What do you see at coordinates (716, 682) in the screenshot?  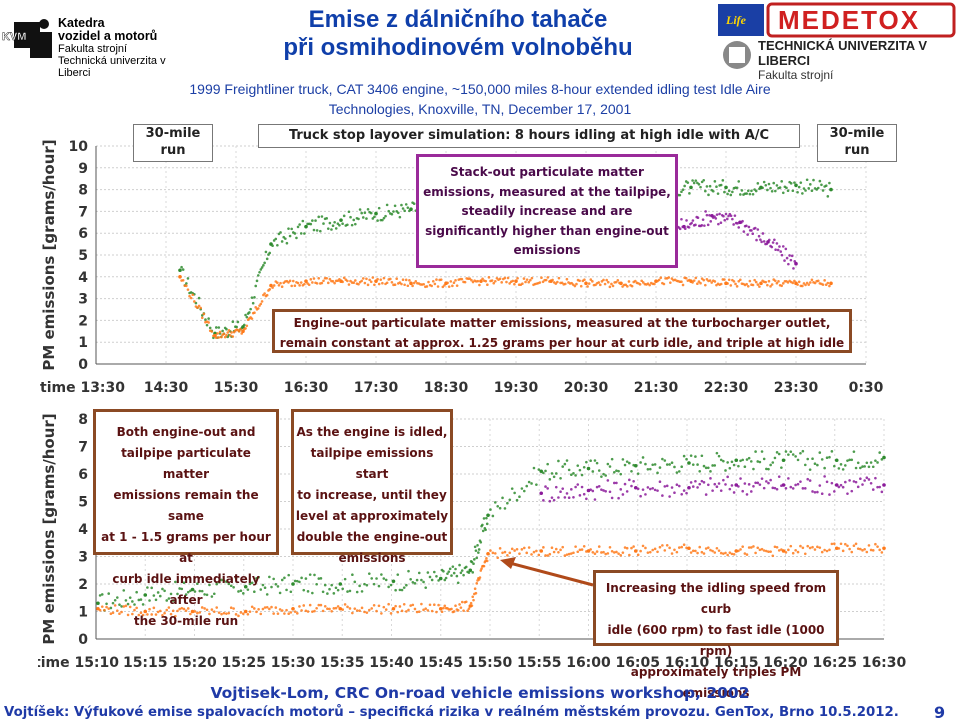 I see `annotation-right-line: approximately triples PM emissions` at bounding box center [716, 682].